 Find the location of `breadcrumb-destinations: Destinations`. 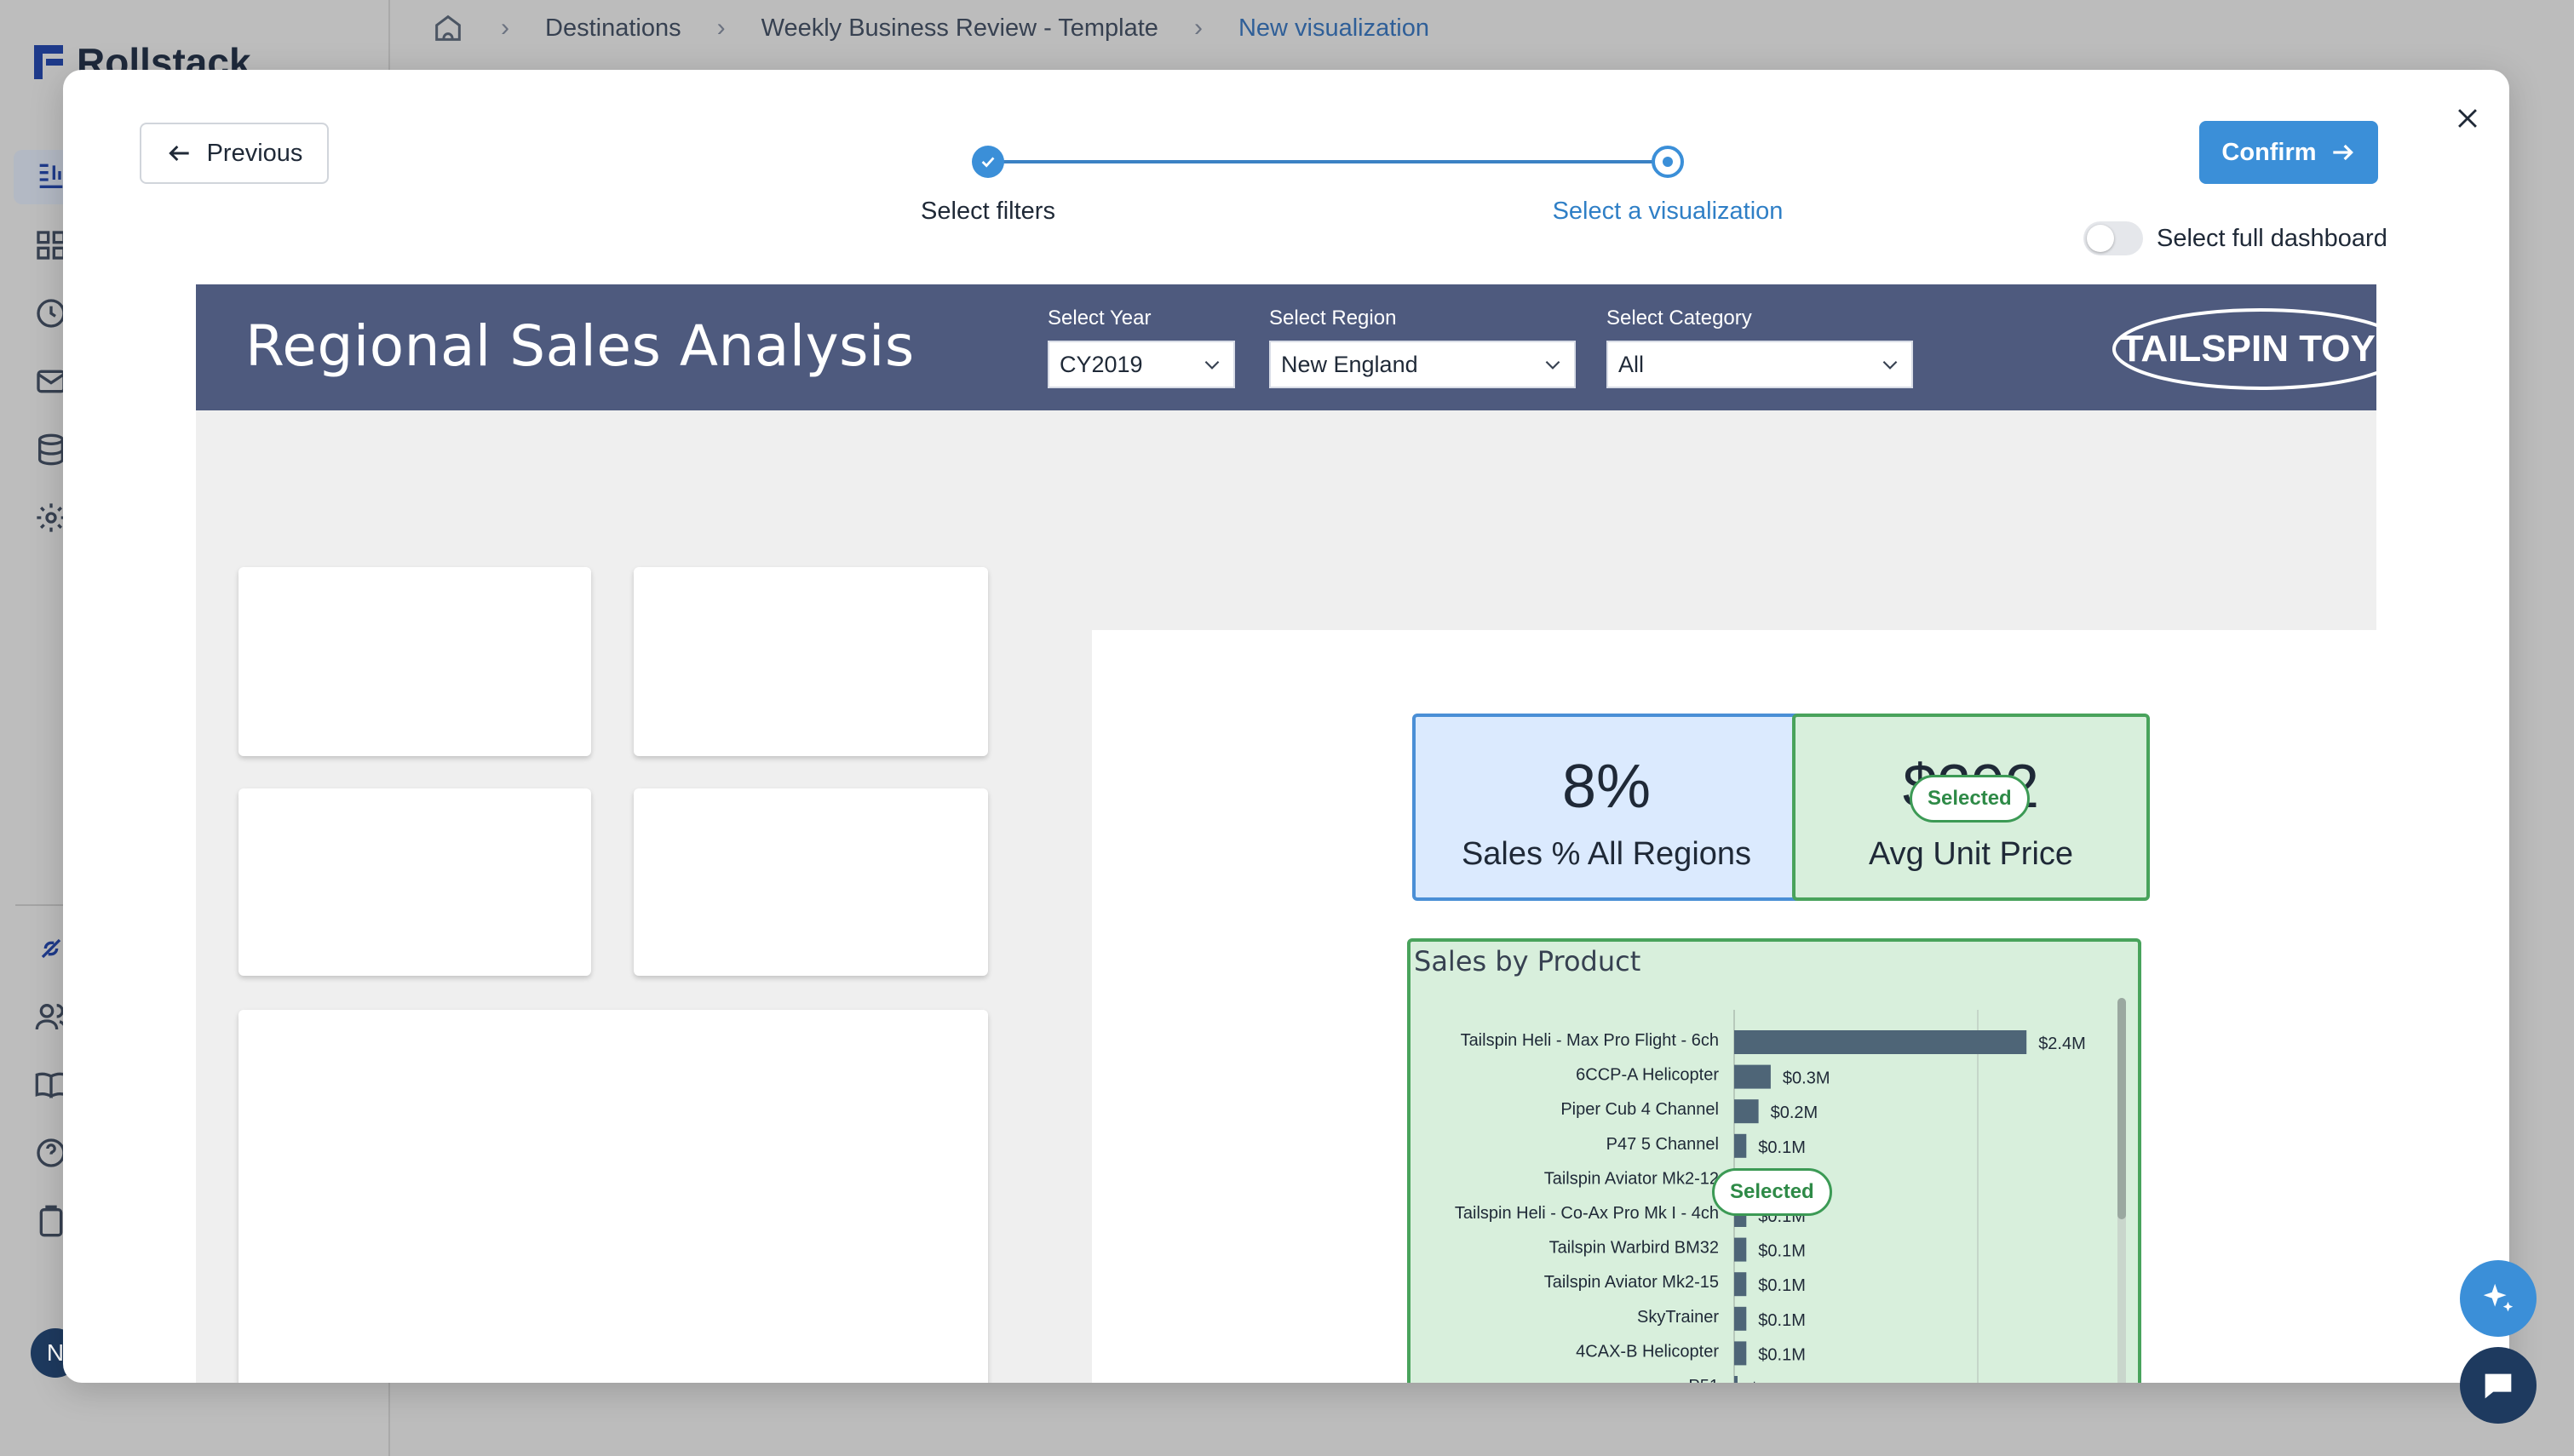

breadcrumb-destinations: Destinations is located at coordinates (613, 28).